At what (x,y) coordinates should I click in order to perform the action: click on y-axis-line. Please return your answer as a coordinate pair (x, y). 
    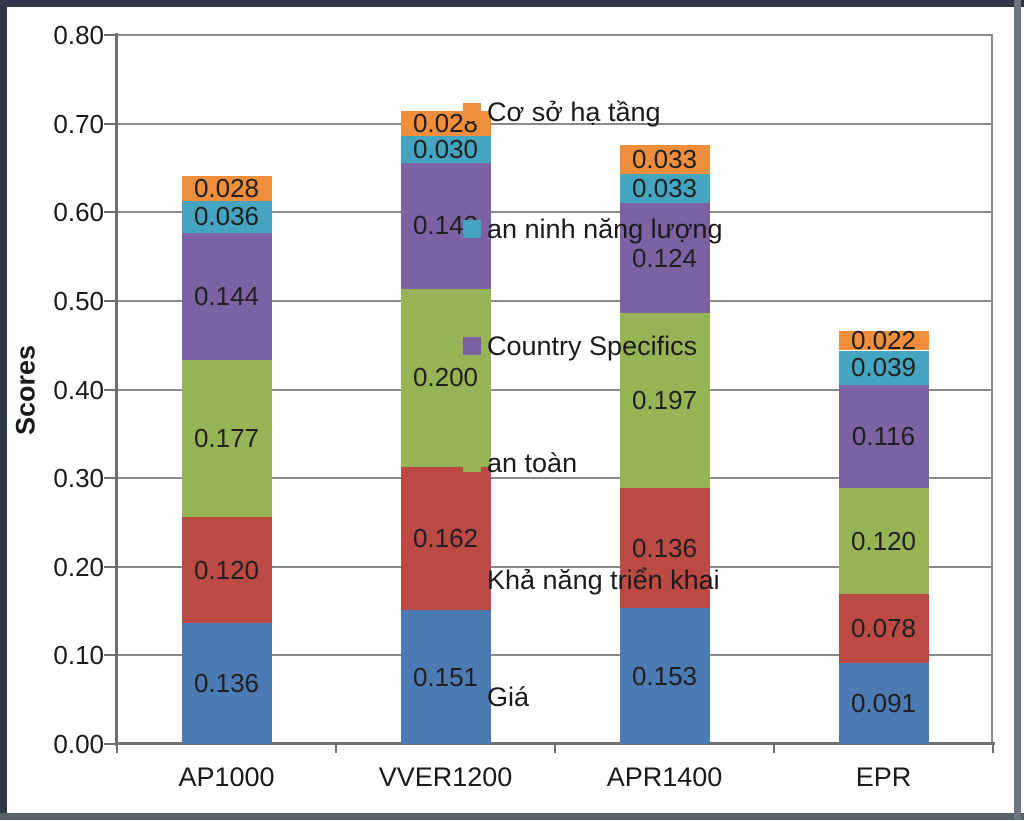
    Looking at the image, I should click on (116, 389).